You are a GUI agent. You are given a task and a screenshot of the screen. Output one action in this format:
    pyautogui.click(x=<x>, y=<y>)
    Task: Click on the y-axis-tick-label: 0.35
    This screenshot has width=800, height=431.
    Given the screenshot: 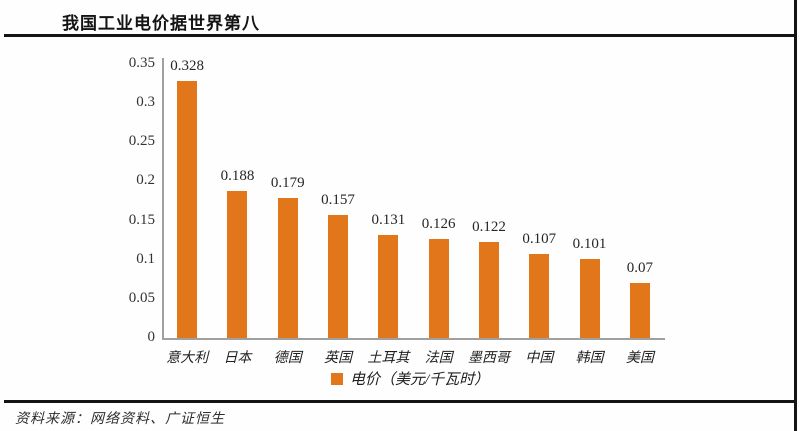 What is the action you would take?
    pyautogui.click(x=141, y=63)
    